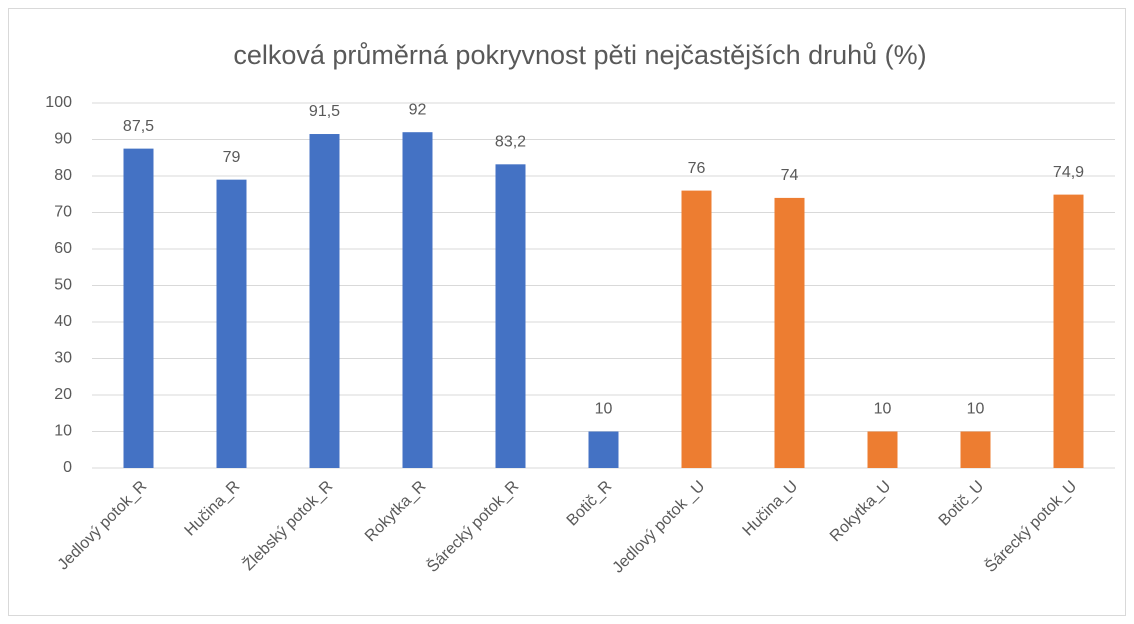  I want to click on y-tick-label: 0, so click(67, 467).